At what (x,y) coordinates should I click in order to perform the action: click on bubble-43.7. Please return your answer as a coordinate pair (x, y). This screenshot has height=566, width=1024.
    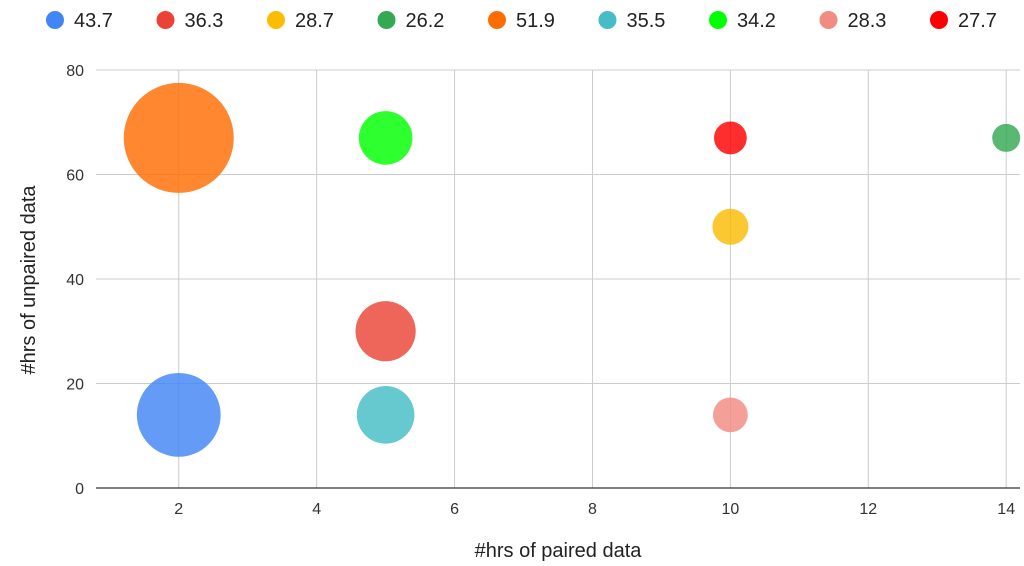
    Looking at the image, I should click on (178, 414).